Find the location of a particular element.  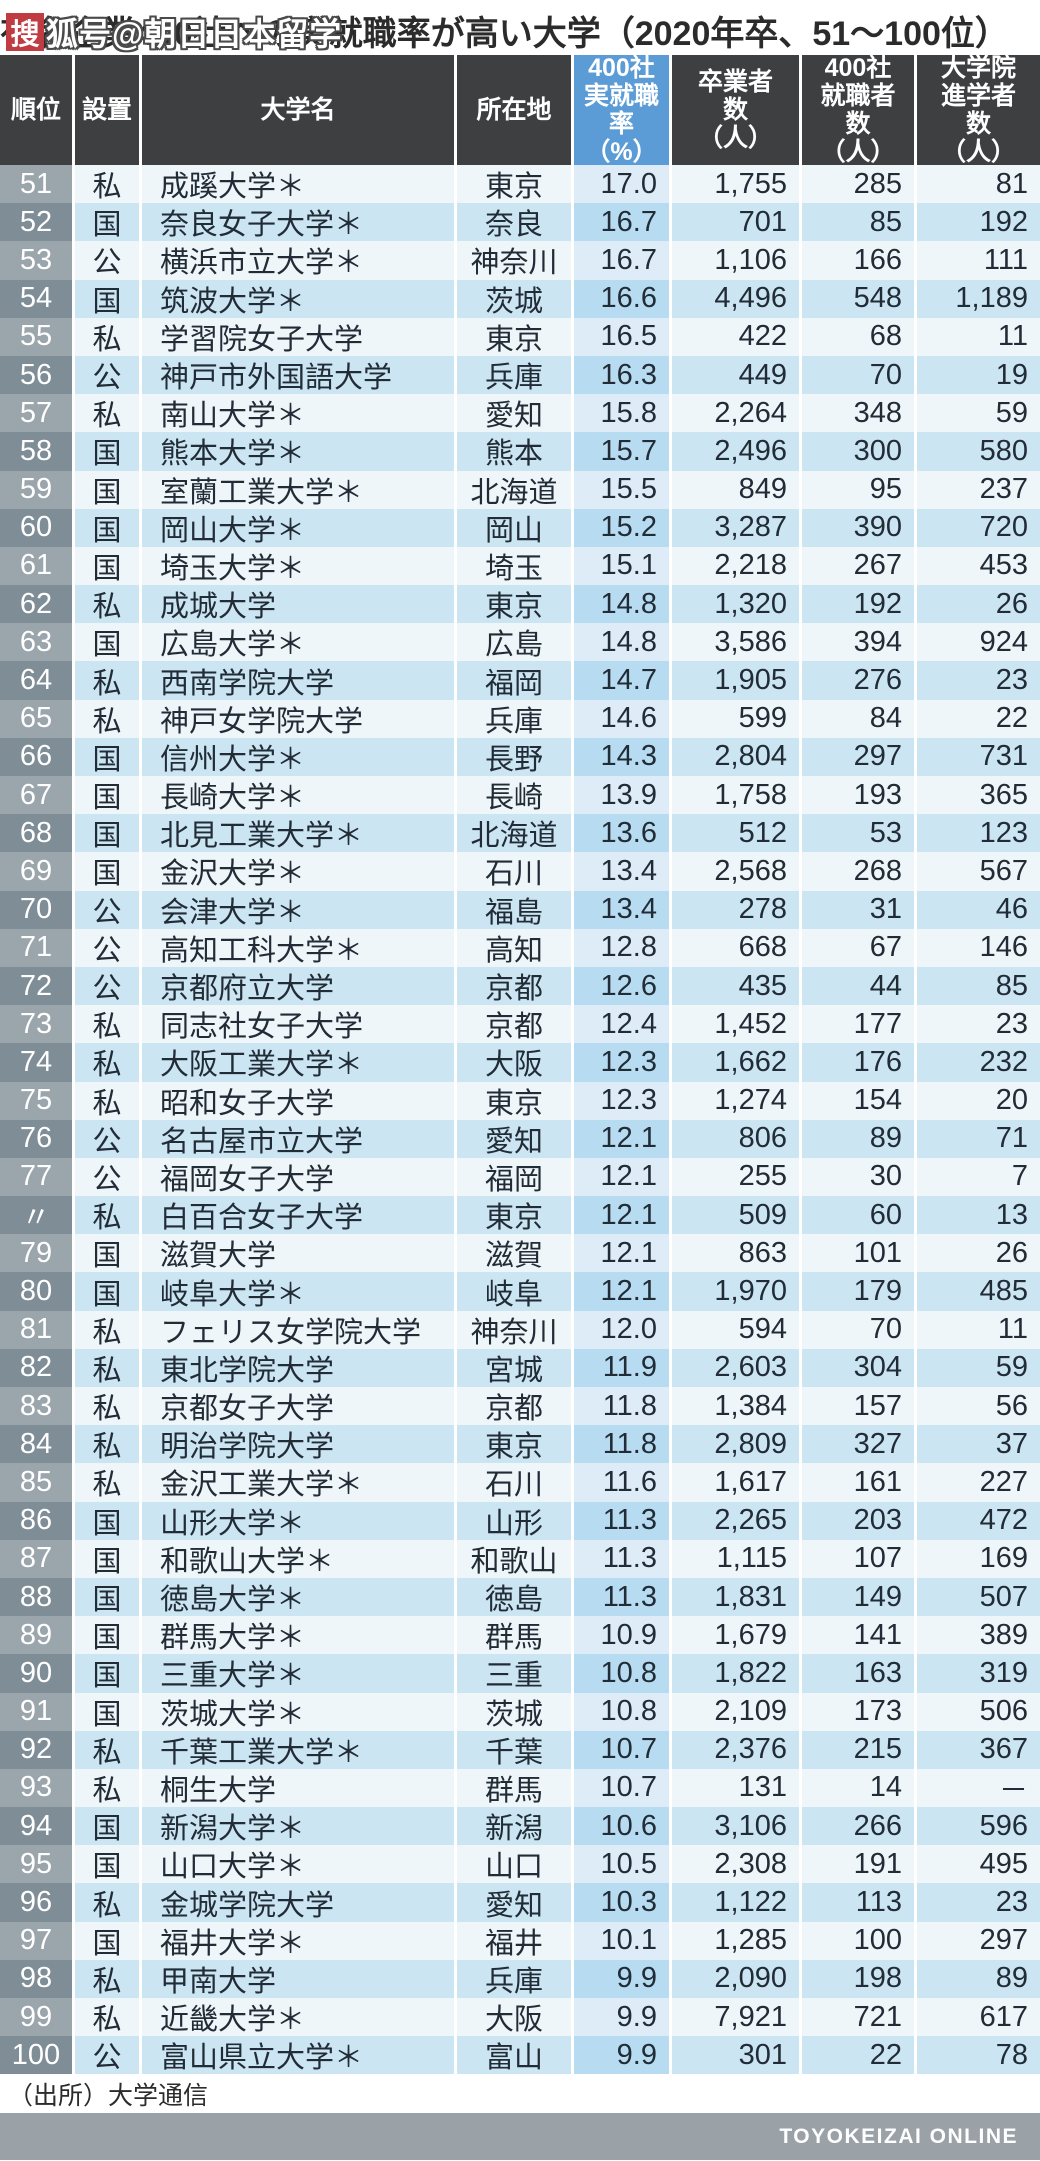

prefecture-cell: 石川 is located at coordinates (514, 871).